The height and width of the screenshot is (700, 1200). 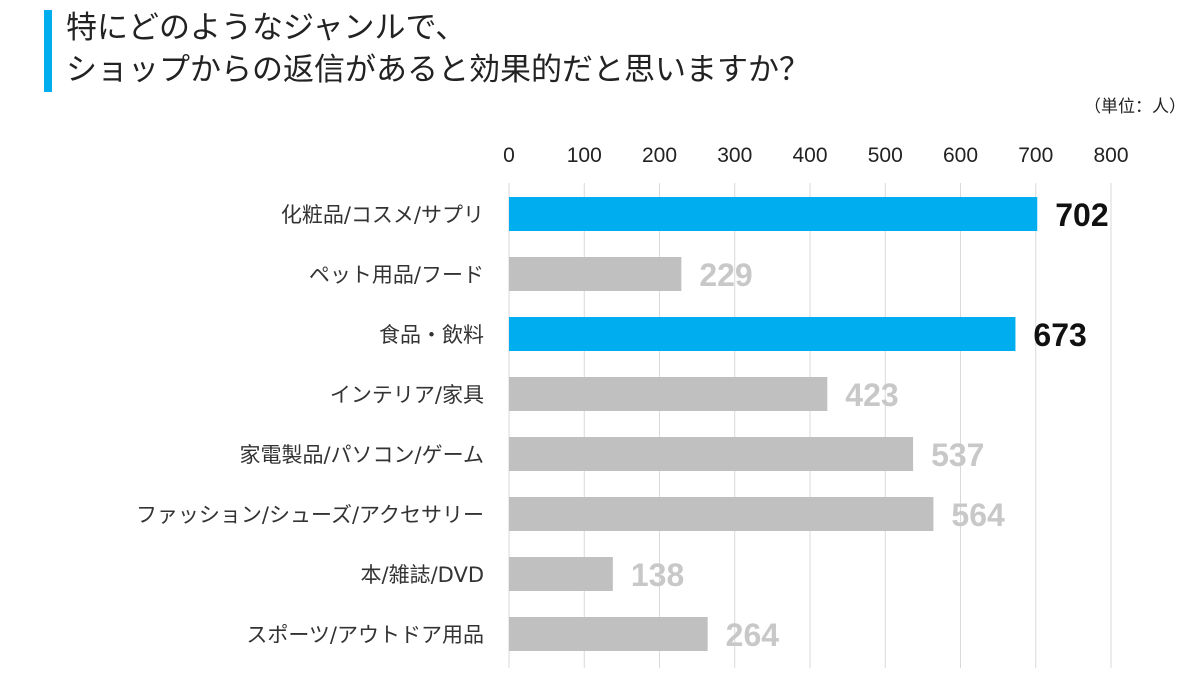 What do you see at coordinates (1081, 215) in the screenshot?
I see `value-label: 702` at bounding box center [1081, 215].